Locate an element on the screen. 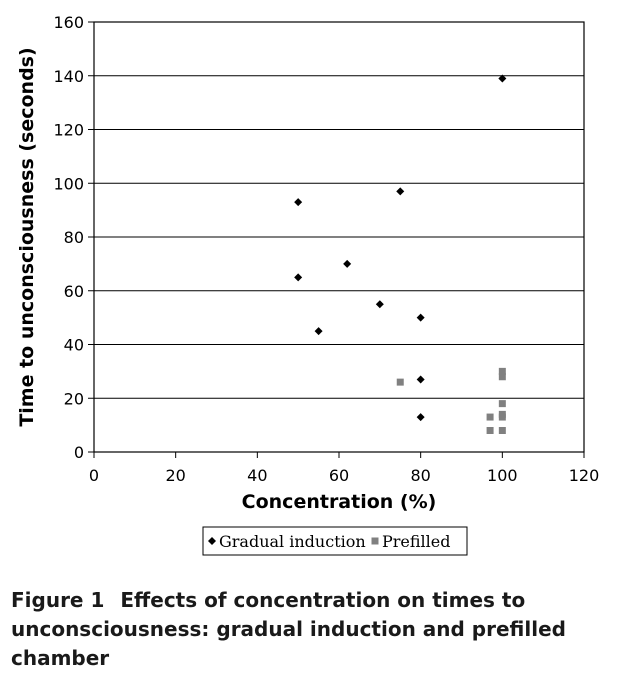 The width and height of the screenshot is (617, 681). legend-marker-prefilled is located at coordinates (375, 541).